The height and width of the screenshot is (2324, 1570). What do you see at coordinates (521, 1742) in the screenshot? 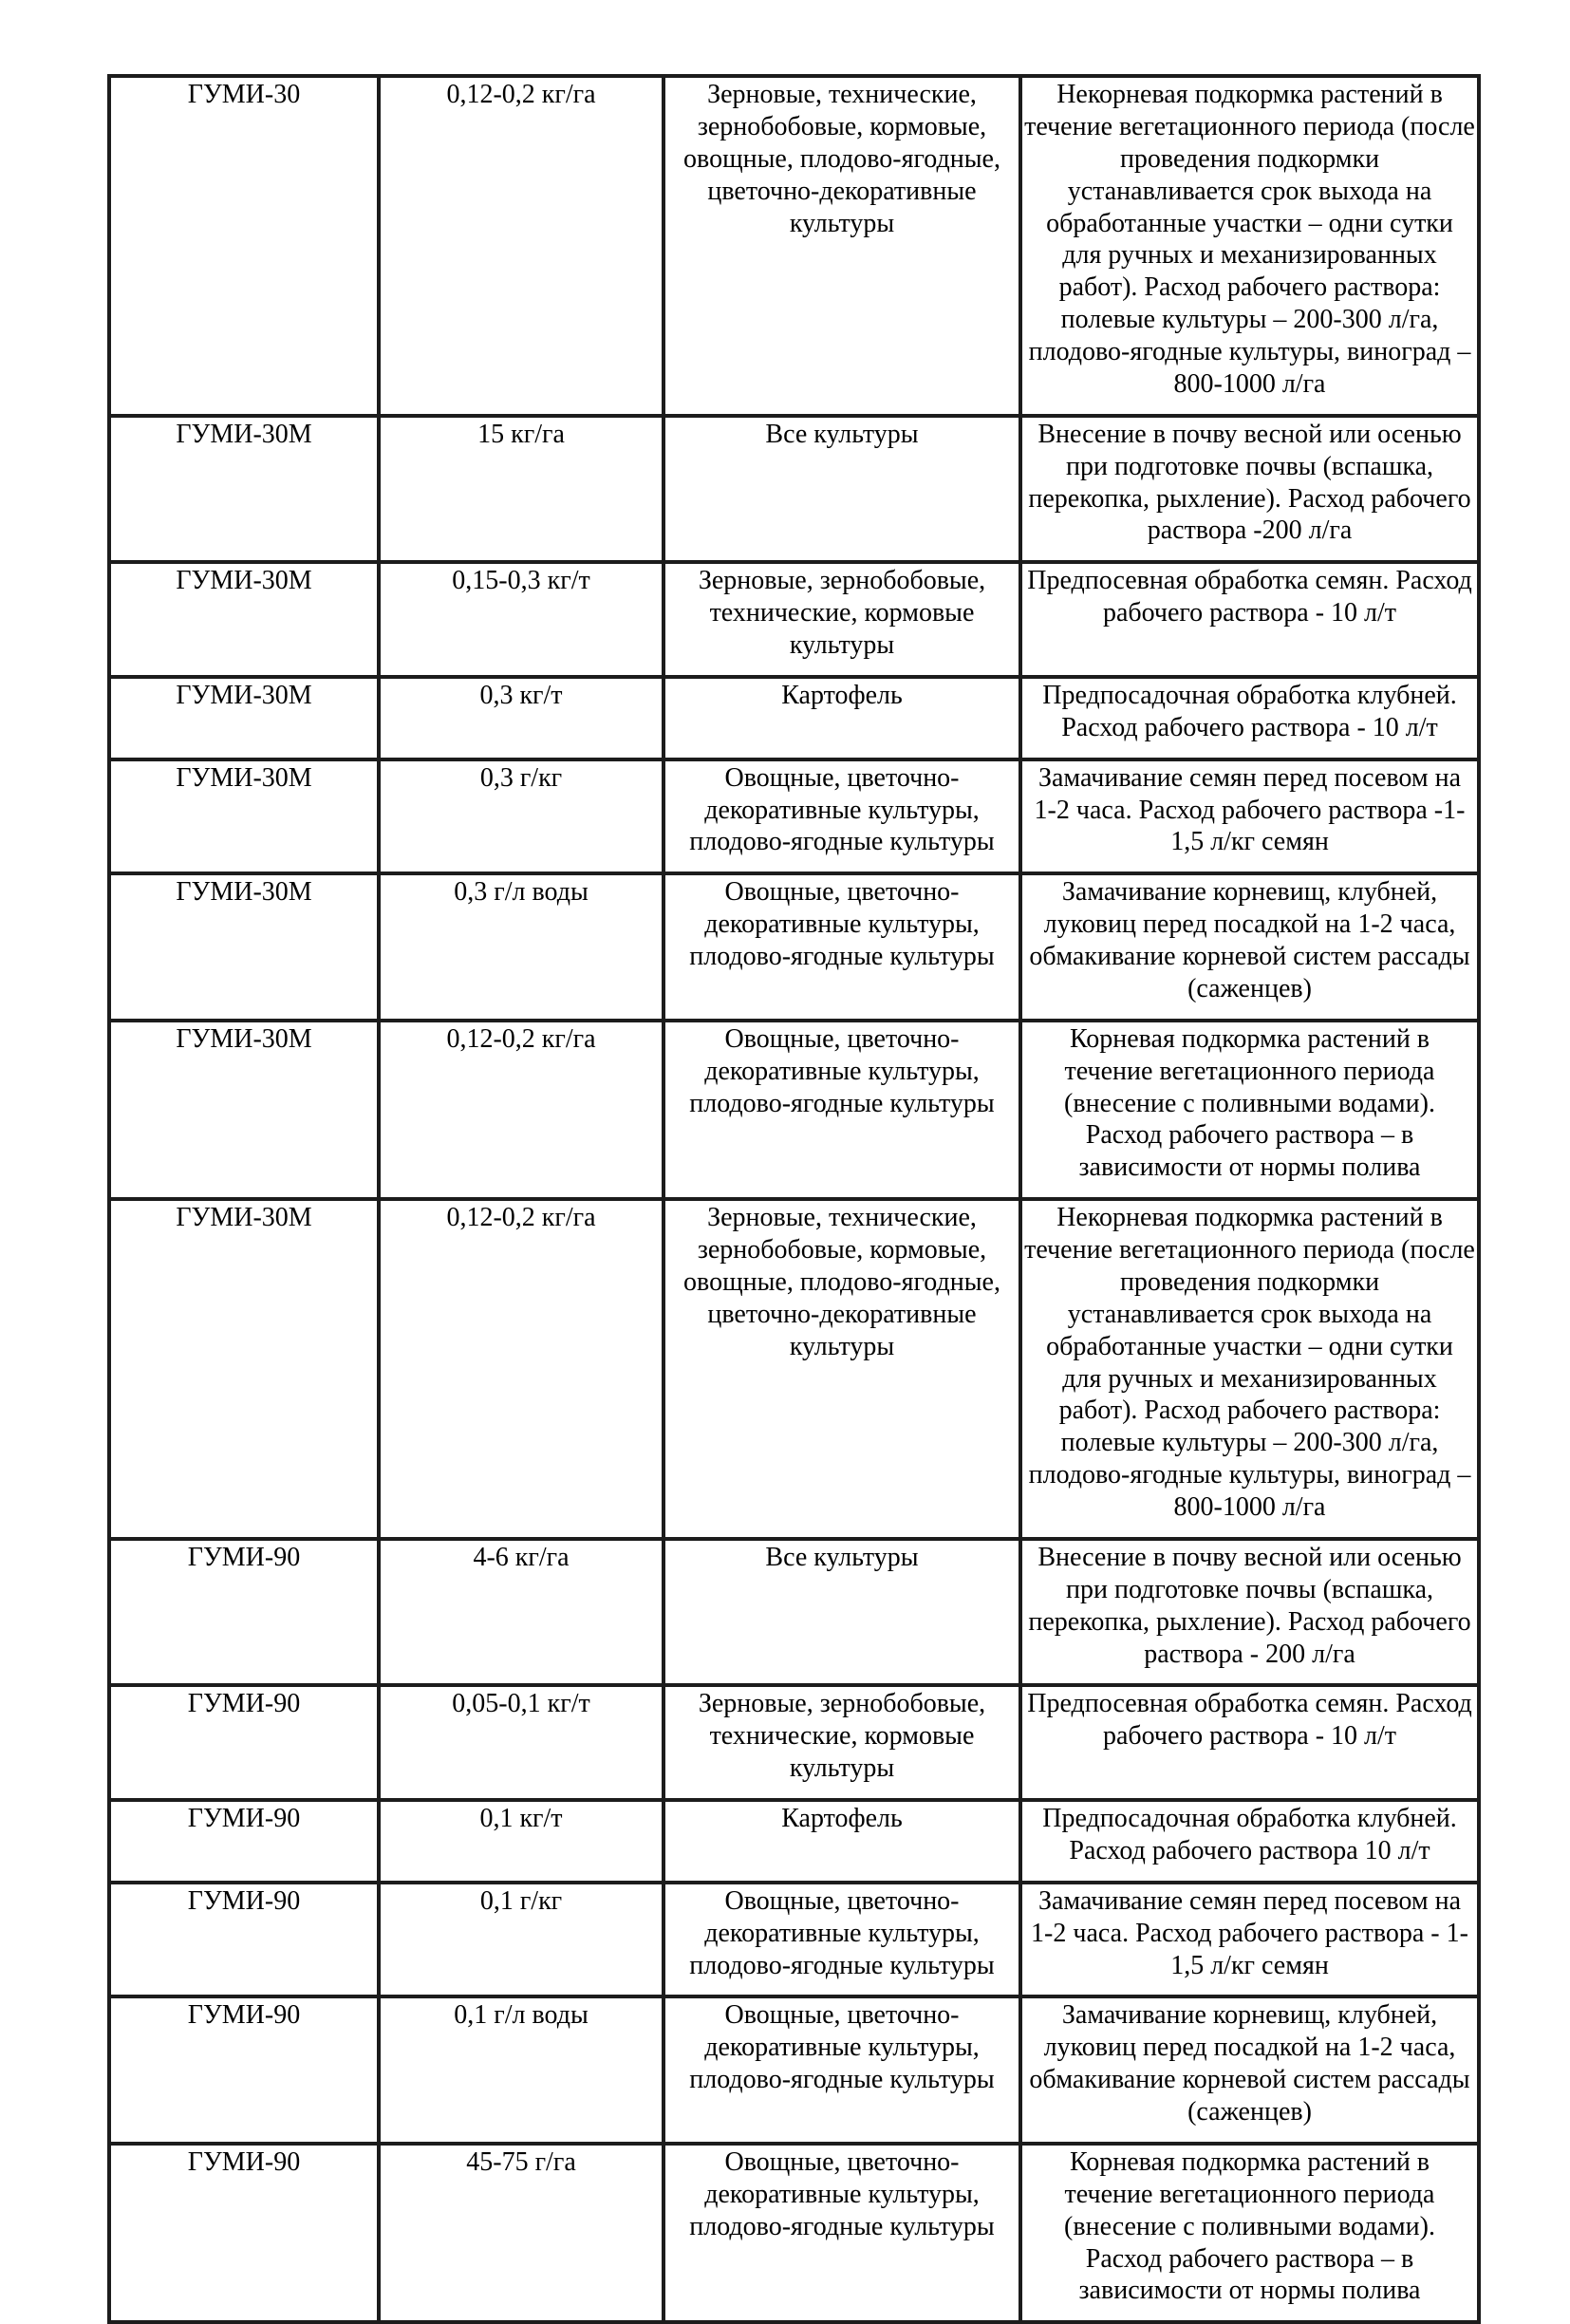
I see `cell-dose: 0,05-0,1 кг/т` at bounding box center [521, 1742].